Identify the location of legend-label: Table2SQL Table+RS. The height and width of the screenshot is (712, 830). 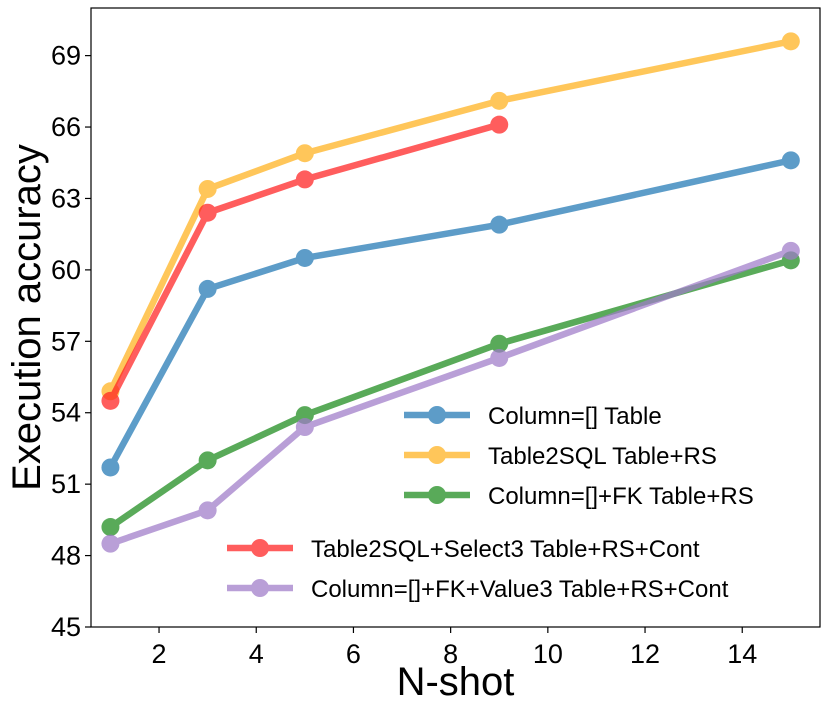
(602, 456).